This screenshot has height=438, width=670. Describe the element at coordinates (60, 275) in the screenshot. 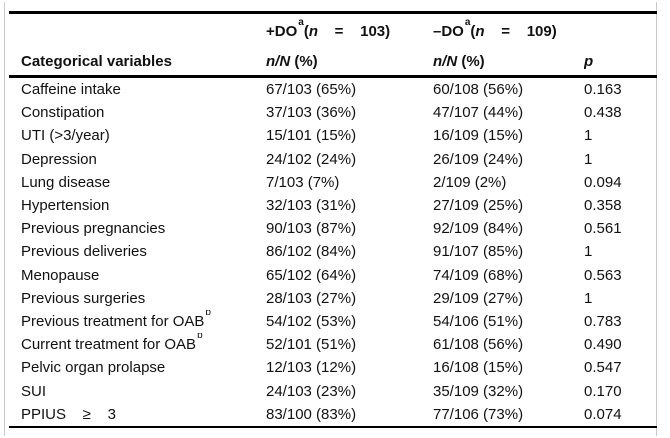

I see `row-label: Menopause` at that location.